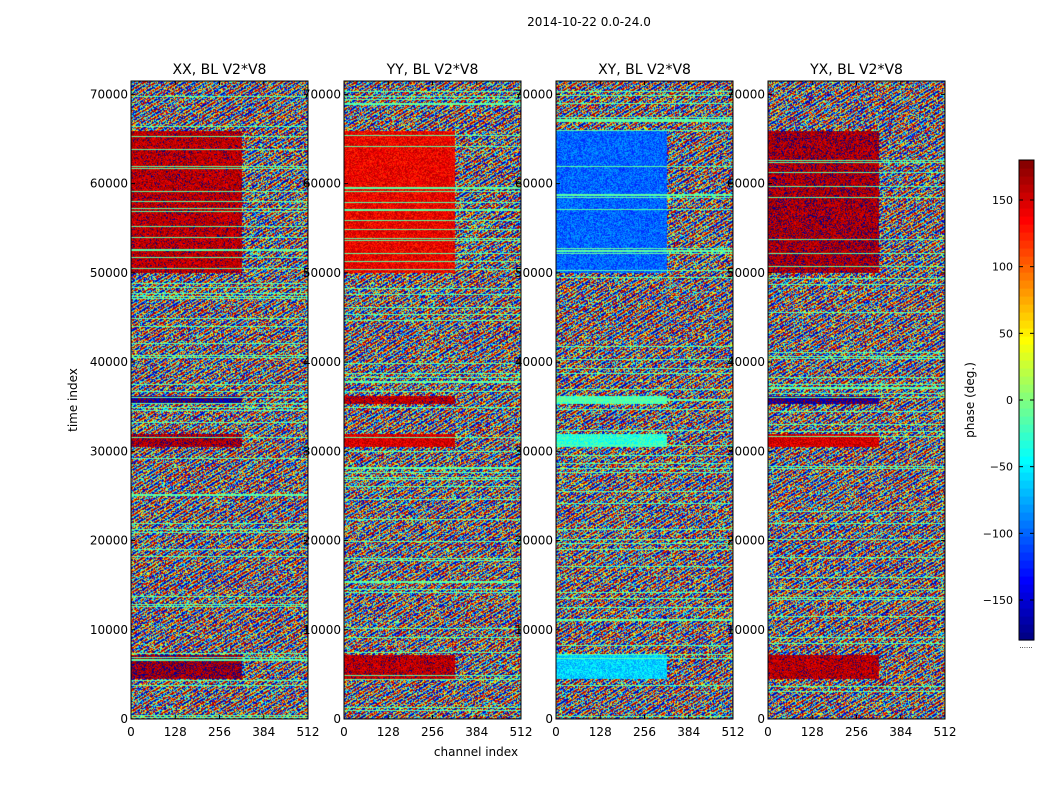 Image resolution: width=1050 pixels, height=800 pixels. I want to click on panel-title: XX, BL V2*V8, so click(220, 70).